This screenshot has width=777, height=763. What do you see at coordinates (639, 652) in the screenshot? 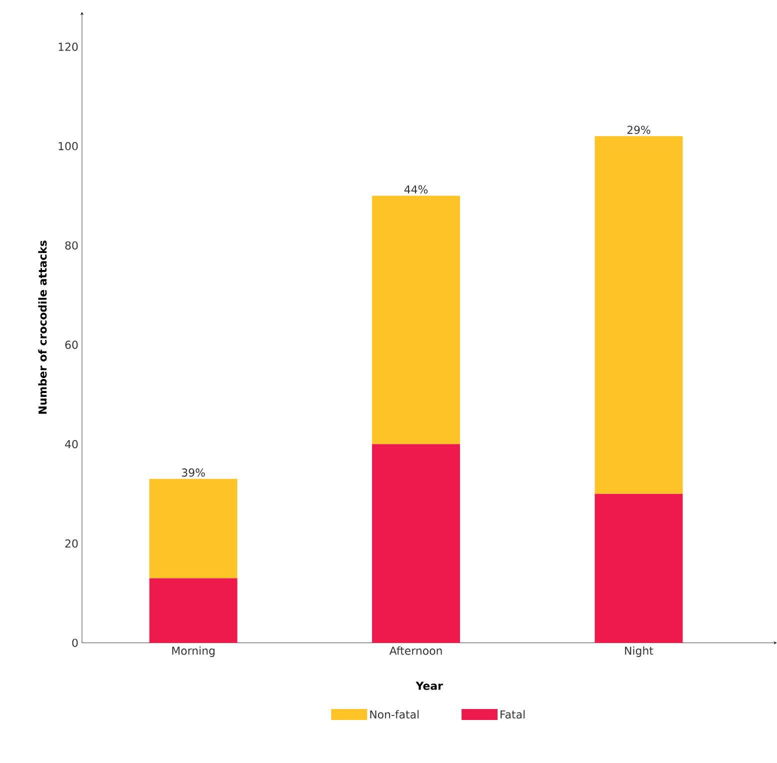
I see `x-tick-label: Night` at bounding box center [639, 652].